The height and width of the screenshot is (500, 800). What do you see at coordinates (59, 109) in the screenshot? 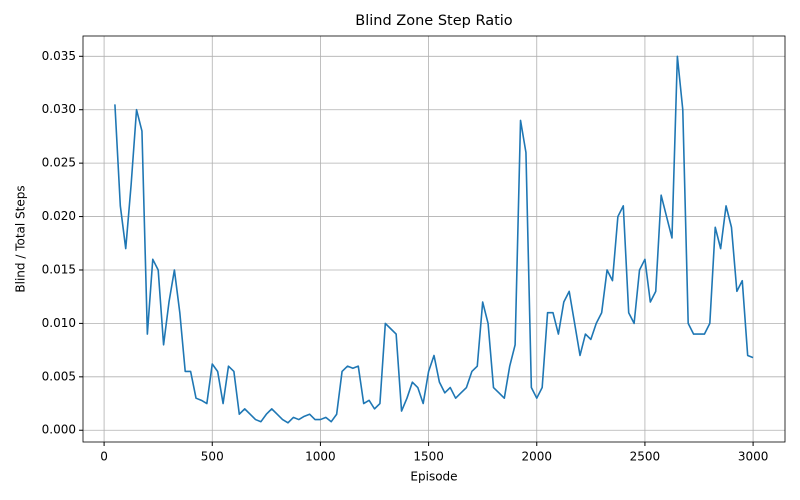
I see `y-tick-label: 0.030` at bounding box center [59, 109].